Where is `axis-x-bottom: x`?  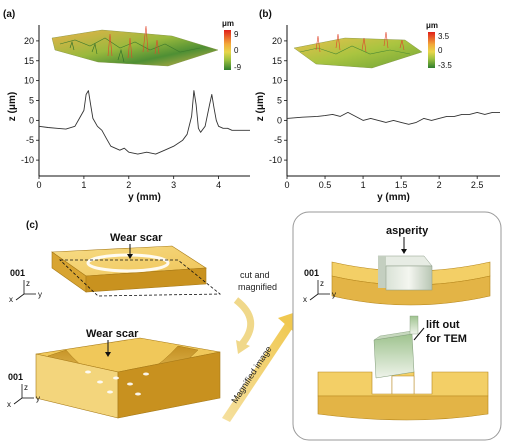 axis-x-bottom: x is located at coordinates (9, 404).